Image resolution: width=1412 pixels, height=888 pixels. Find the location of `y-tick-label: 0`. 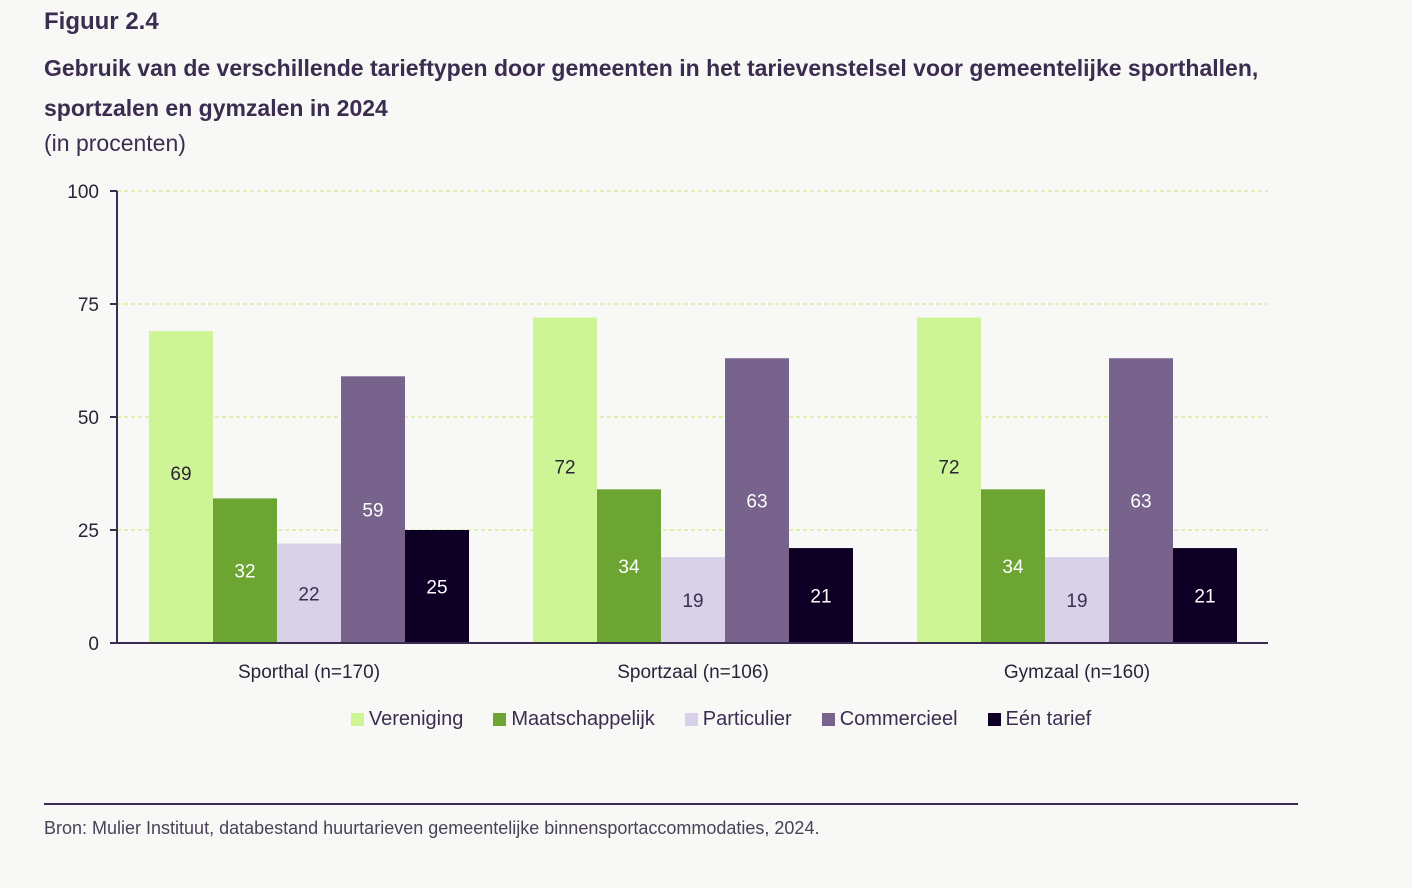

y-tick-label: 0 is located at coordinates (93, 644).